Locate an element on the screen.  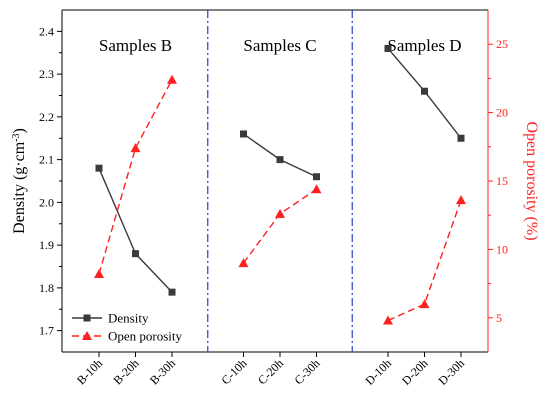
left-tick-label: 2.3 is located at coordinates (46, 74).